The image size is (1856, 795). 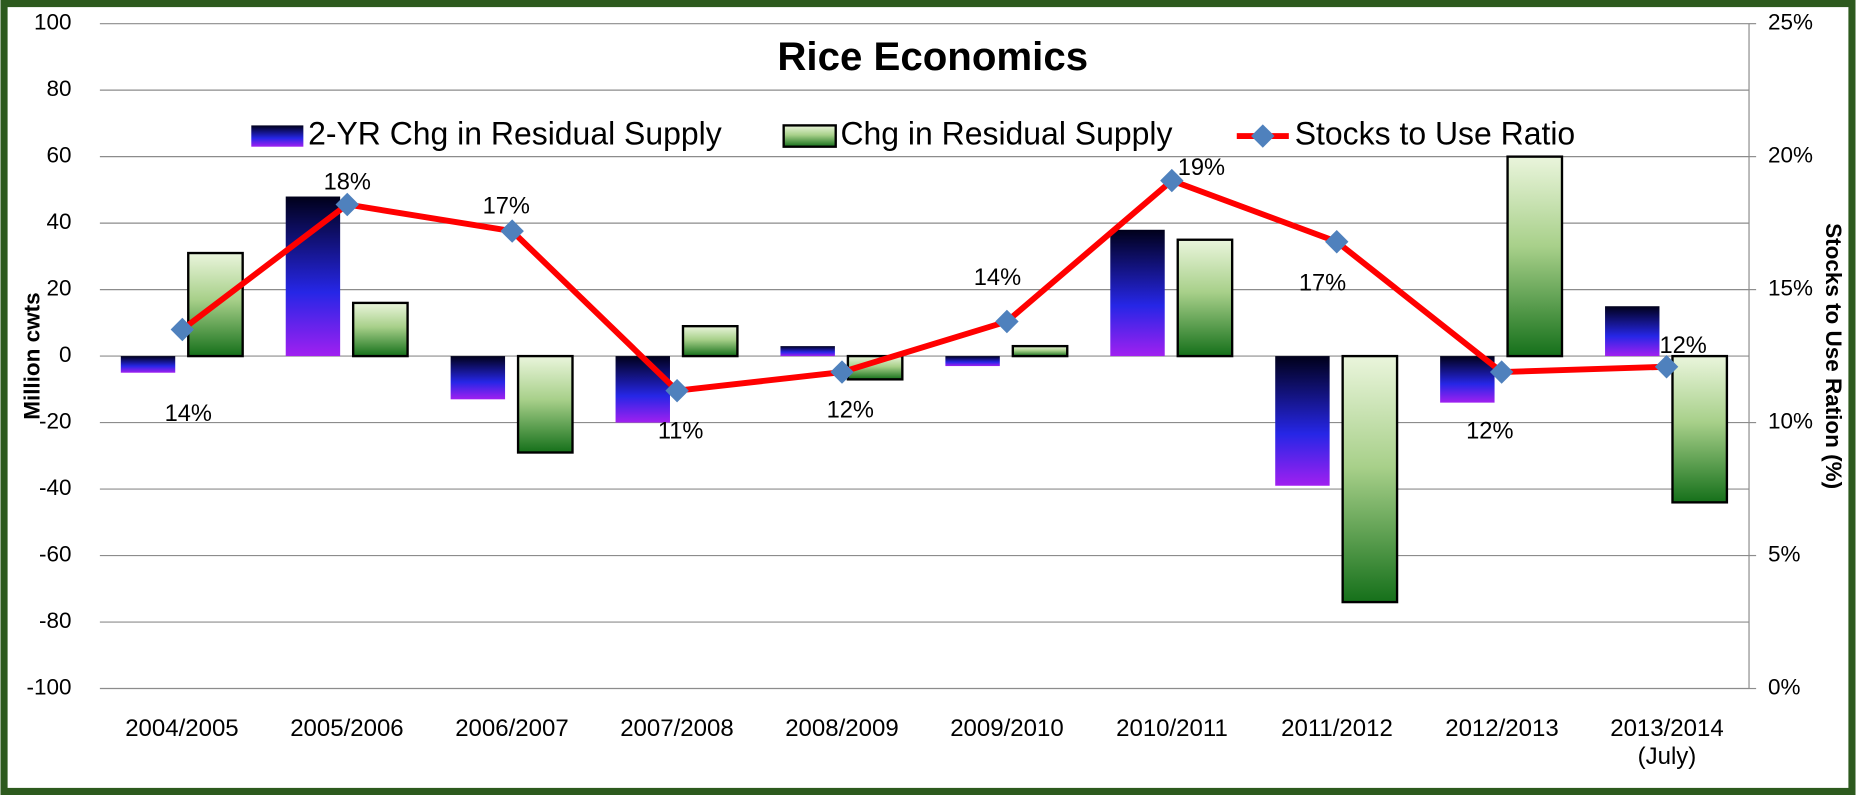 I want to click on data-label: 18%, so click(x=347, y=182).